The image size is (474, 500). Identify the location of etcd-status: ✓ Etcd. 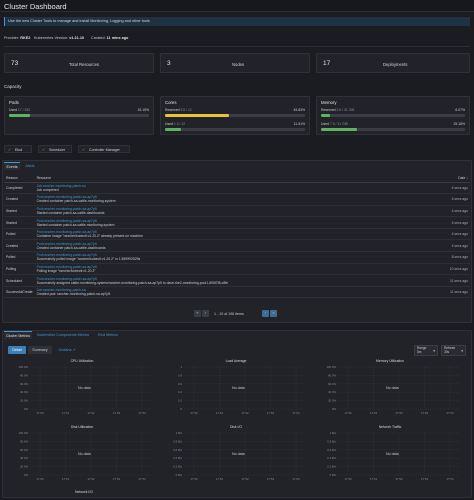
(18, 149).